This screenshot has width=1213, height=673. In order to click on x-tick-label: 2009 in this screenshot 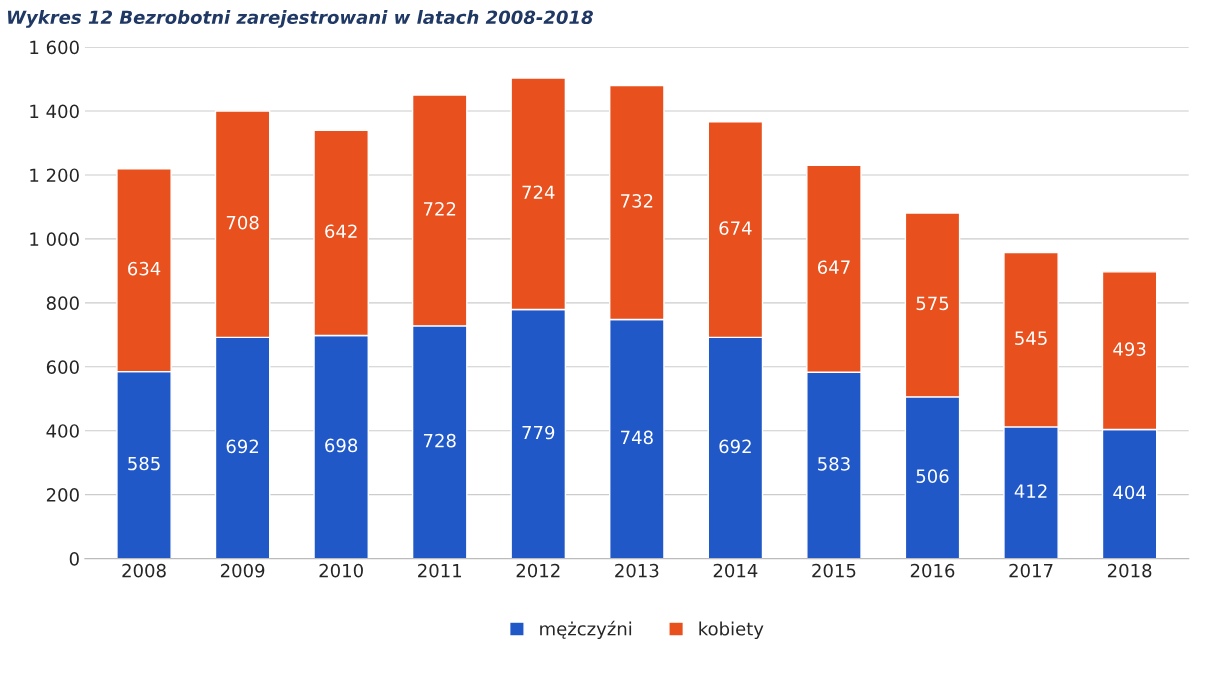, I will do `click(242, 570)`.